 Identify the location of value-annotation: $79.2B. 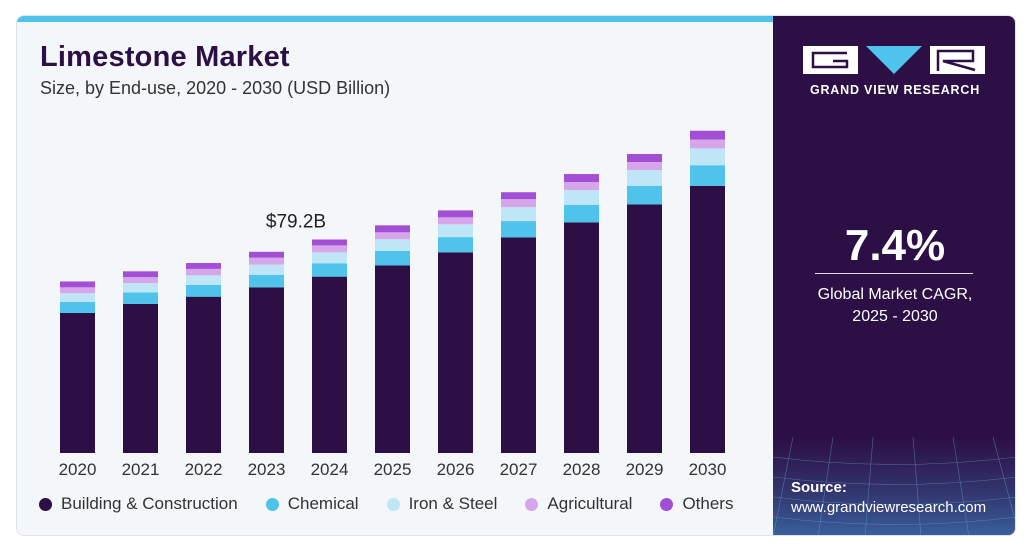
(296, 222).